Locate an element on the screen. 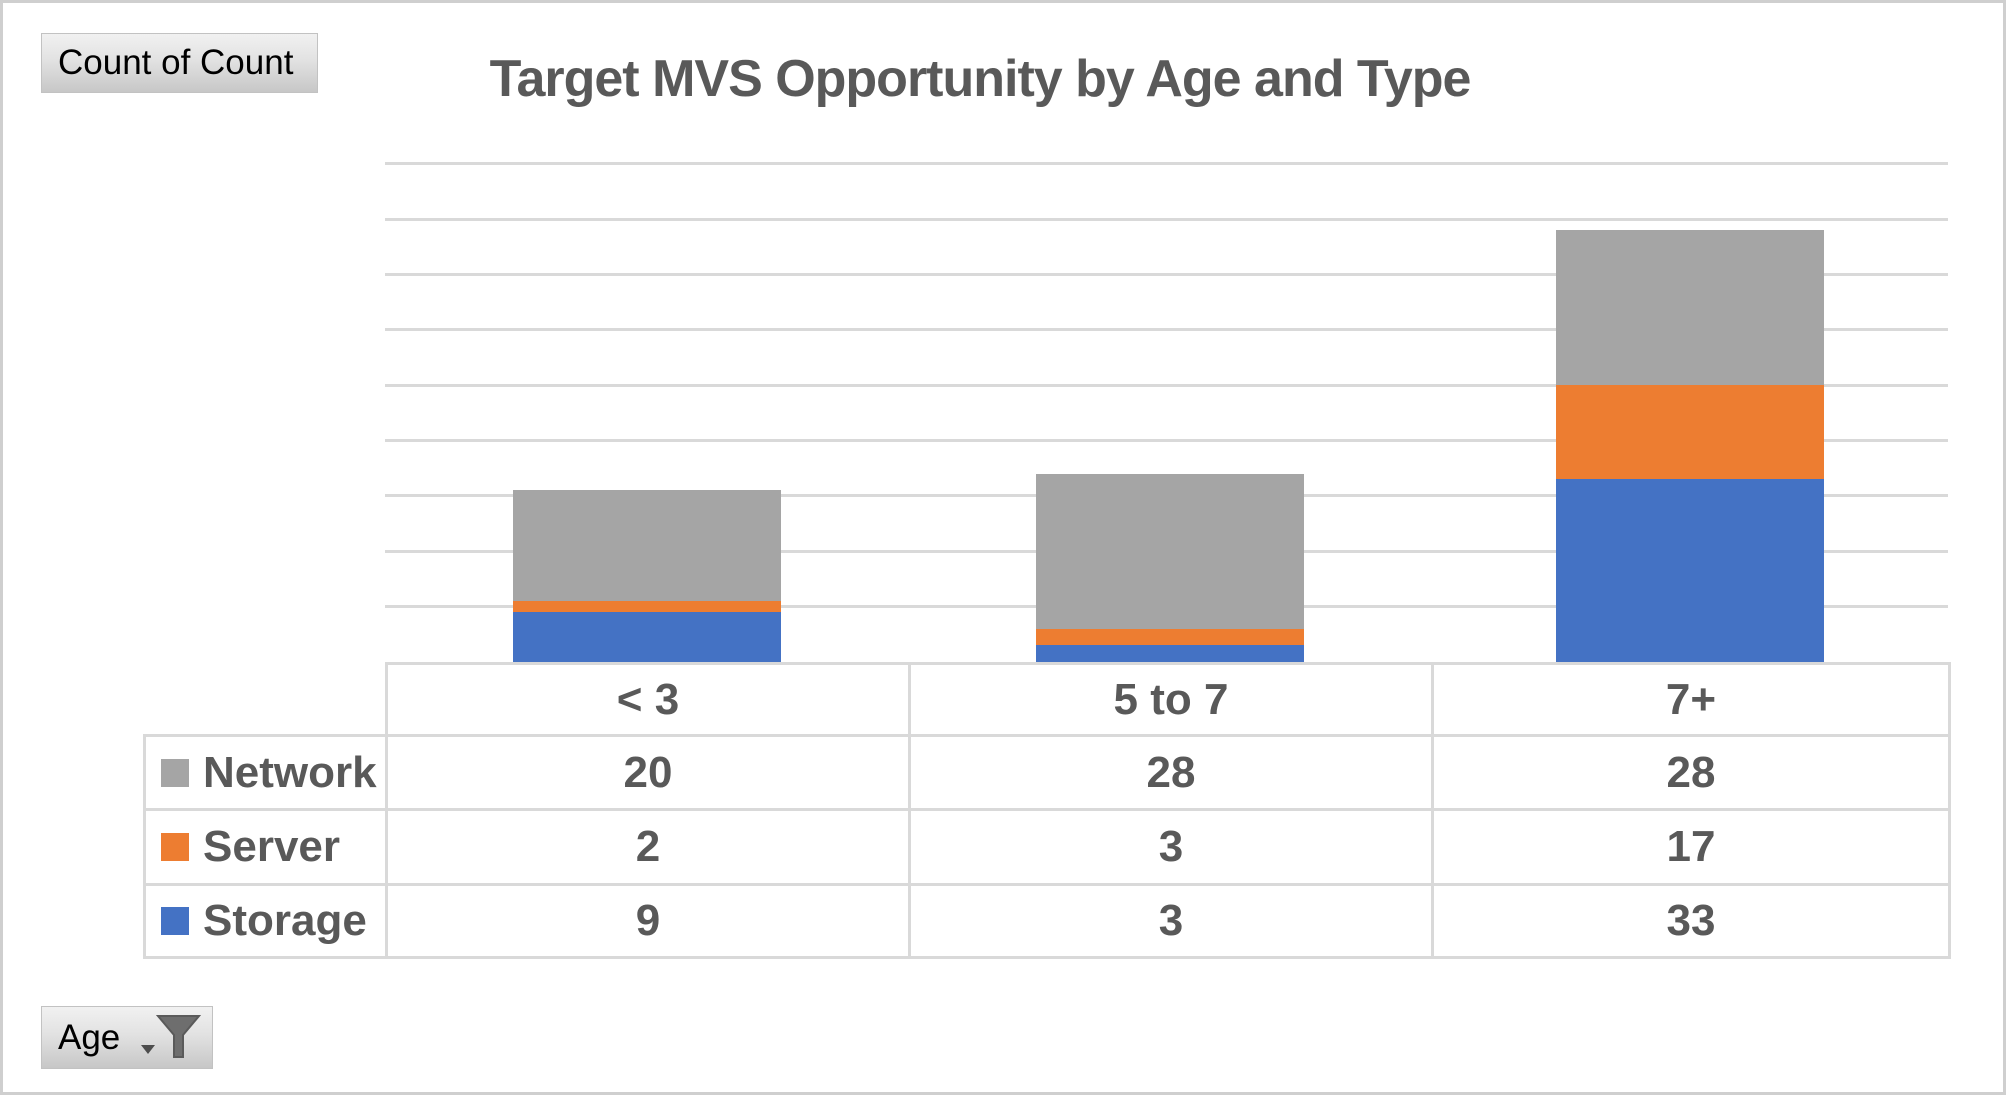 The image size is (2006, 1095). legend-item-server: Server is located at coordinates (265, 847).